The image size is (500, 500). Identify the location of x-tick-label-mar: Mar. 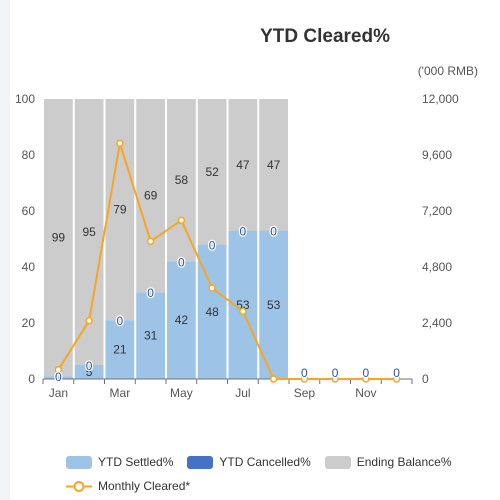
(120, 393).